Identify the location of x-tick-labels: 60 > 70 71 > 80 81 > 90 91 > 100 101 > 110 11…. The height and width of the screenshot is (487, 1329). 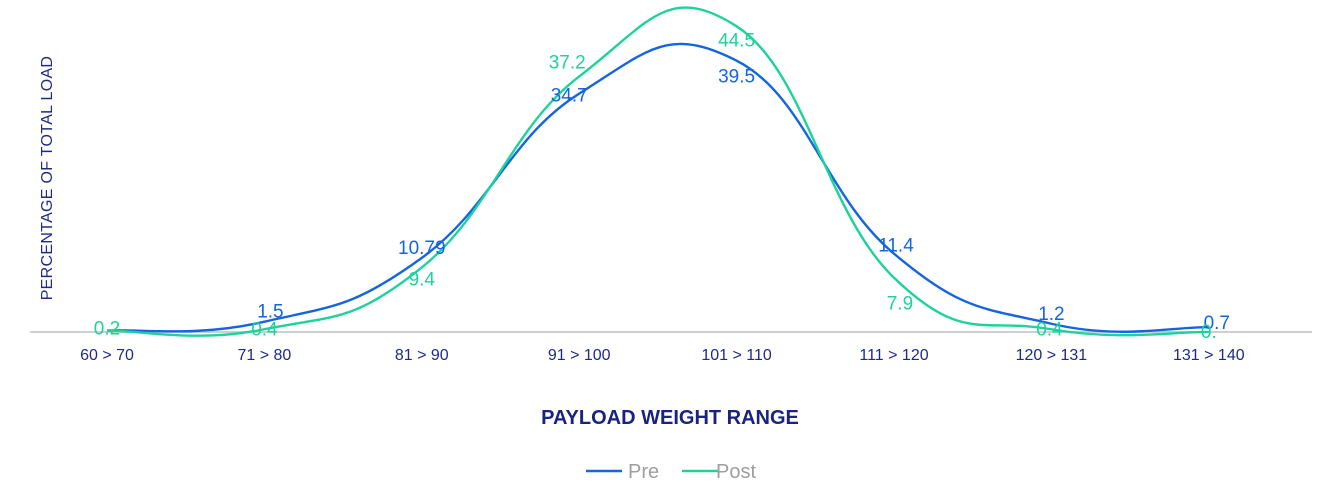
(662, 355).